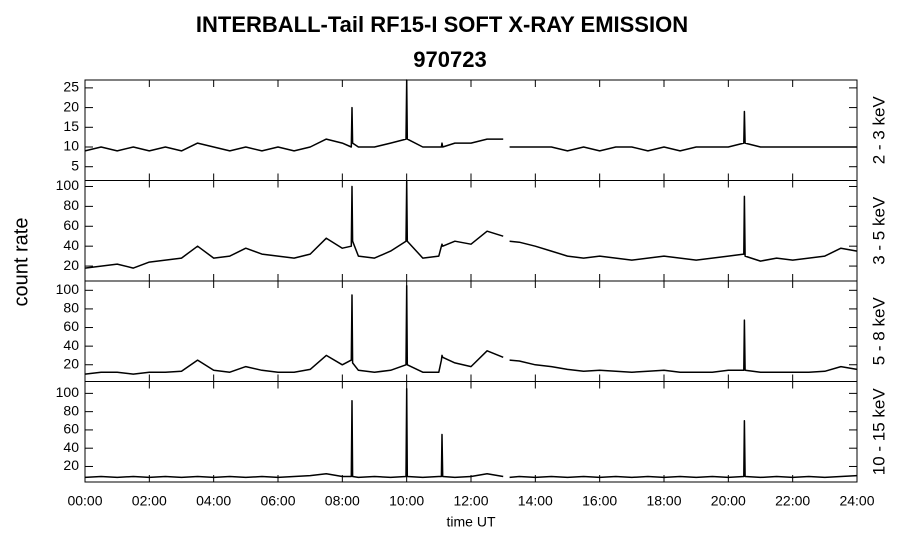  I want to click on panel-label: 3 - 5 keV, so click(878, 230).